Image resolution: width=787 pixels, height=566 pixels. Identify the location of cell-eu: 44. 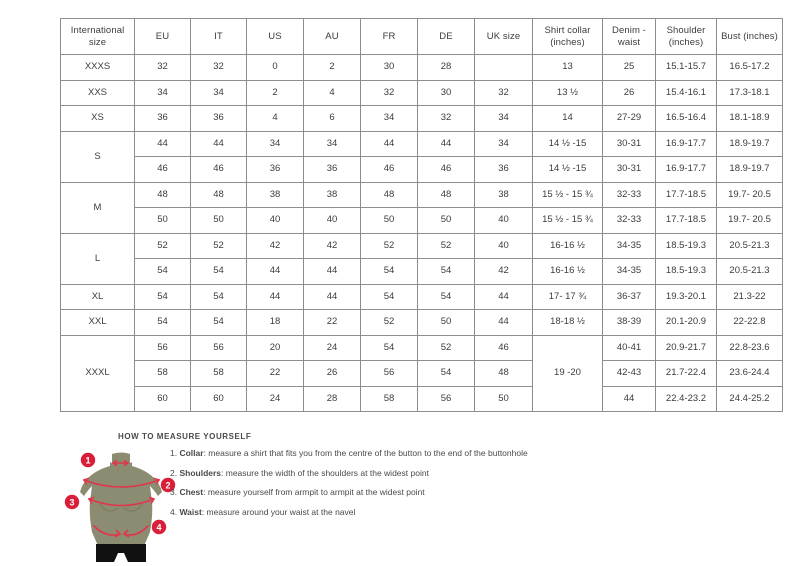
(162, 143).